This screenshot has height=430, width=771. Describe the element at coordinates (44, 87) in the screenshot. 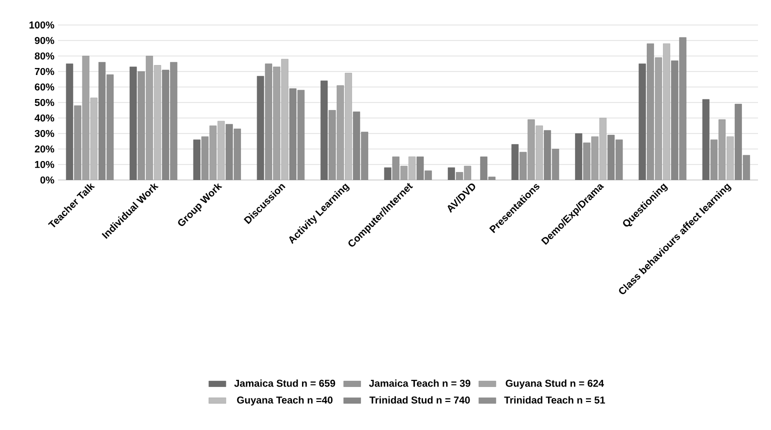

I see `y-tick-label: 60%` at that location.